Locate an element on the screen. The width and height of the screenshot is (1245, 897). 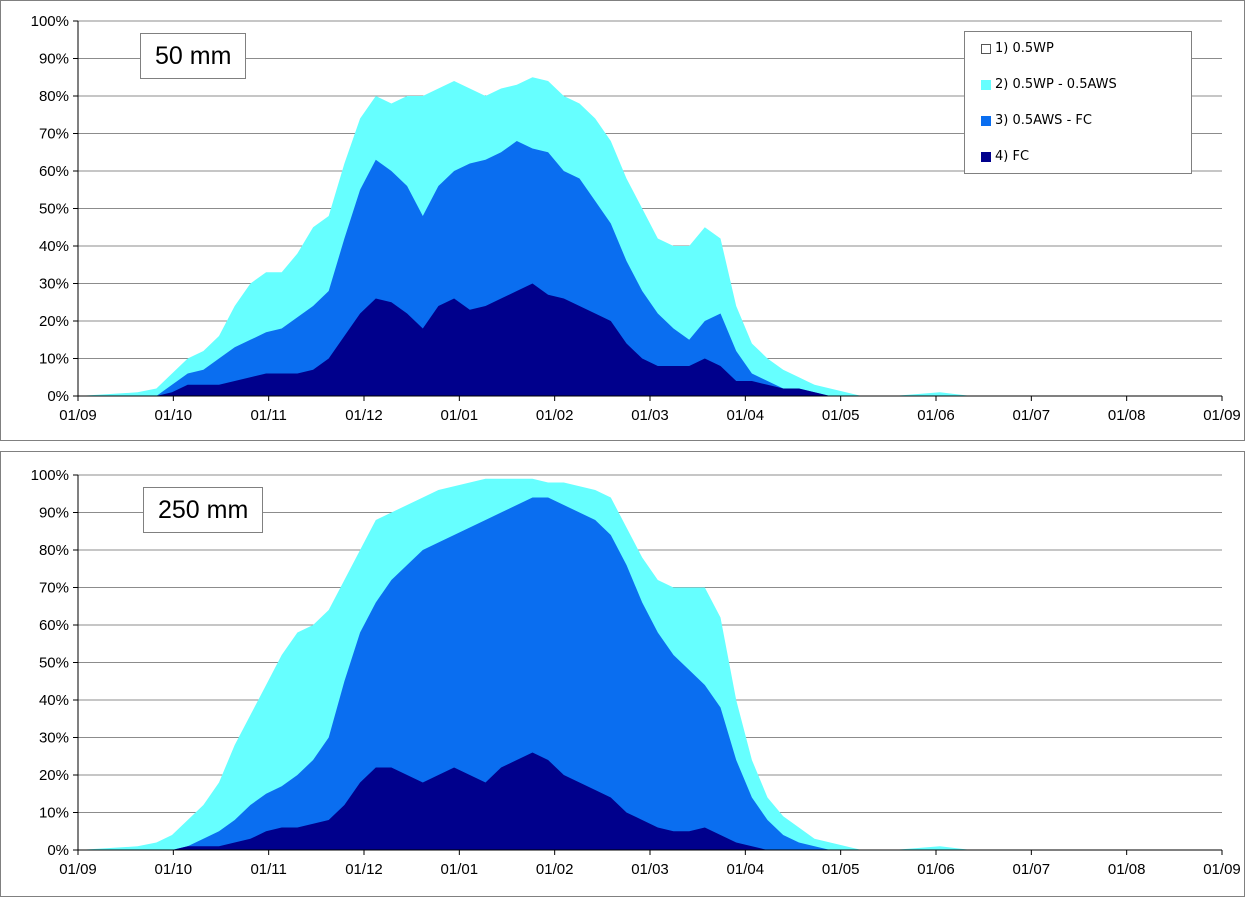
legend-item-05aws-fc: 3) 0.5AWS - FC is located at coordinates (1036, 121).